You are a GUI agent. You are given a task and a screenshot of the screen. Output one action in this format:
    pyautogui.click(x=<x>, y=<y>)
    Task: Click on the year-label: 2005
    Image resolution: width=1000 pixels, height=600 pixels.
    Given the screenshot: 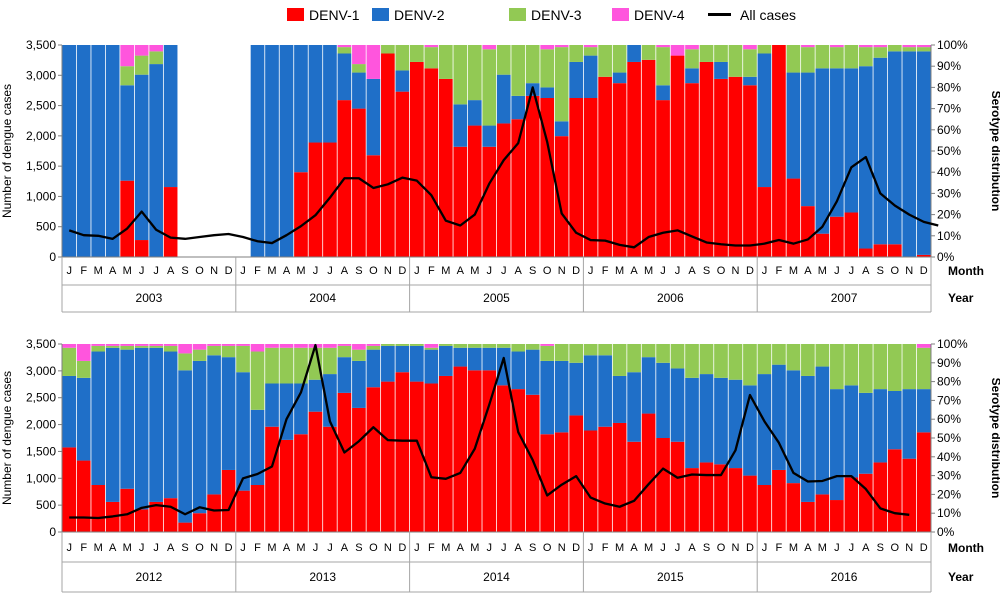 What is the action you would take?
    pyautogui.click(x=496, y=298)
    